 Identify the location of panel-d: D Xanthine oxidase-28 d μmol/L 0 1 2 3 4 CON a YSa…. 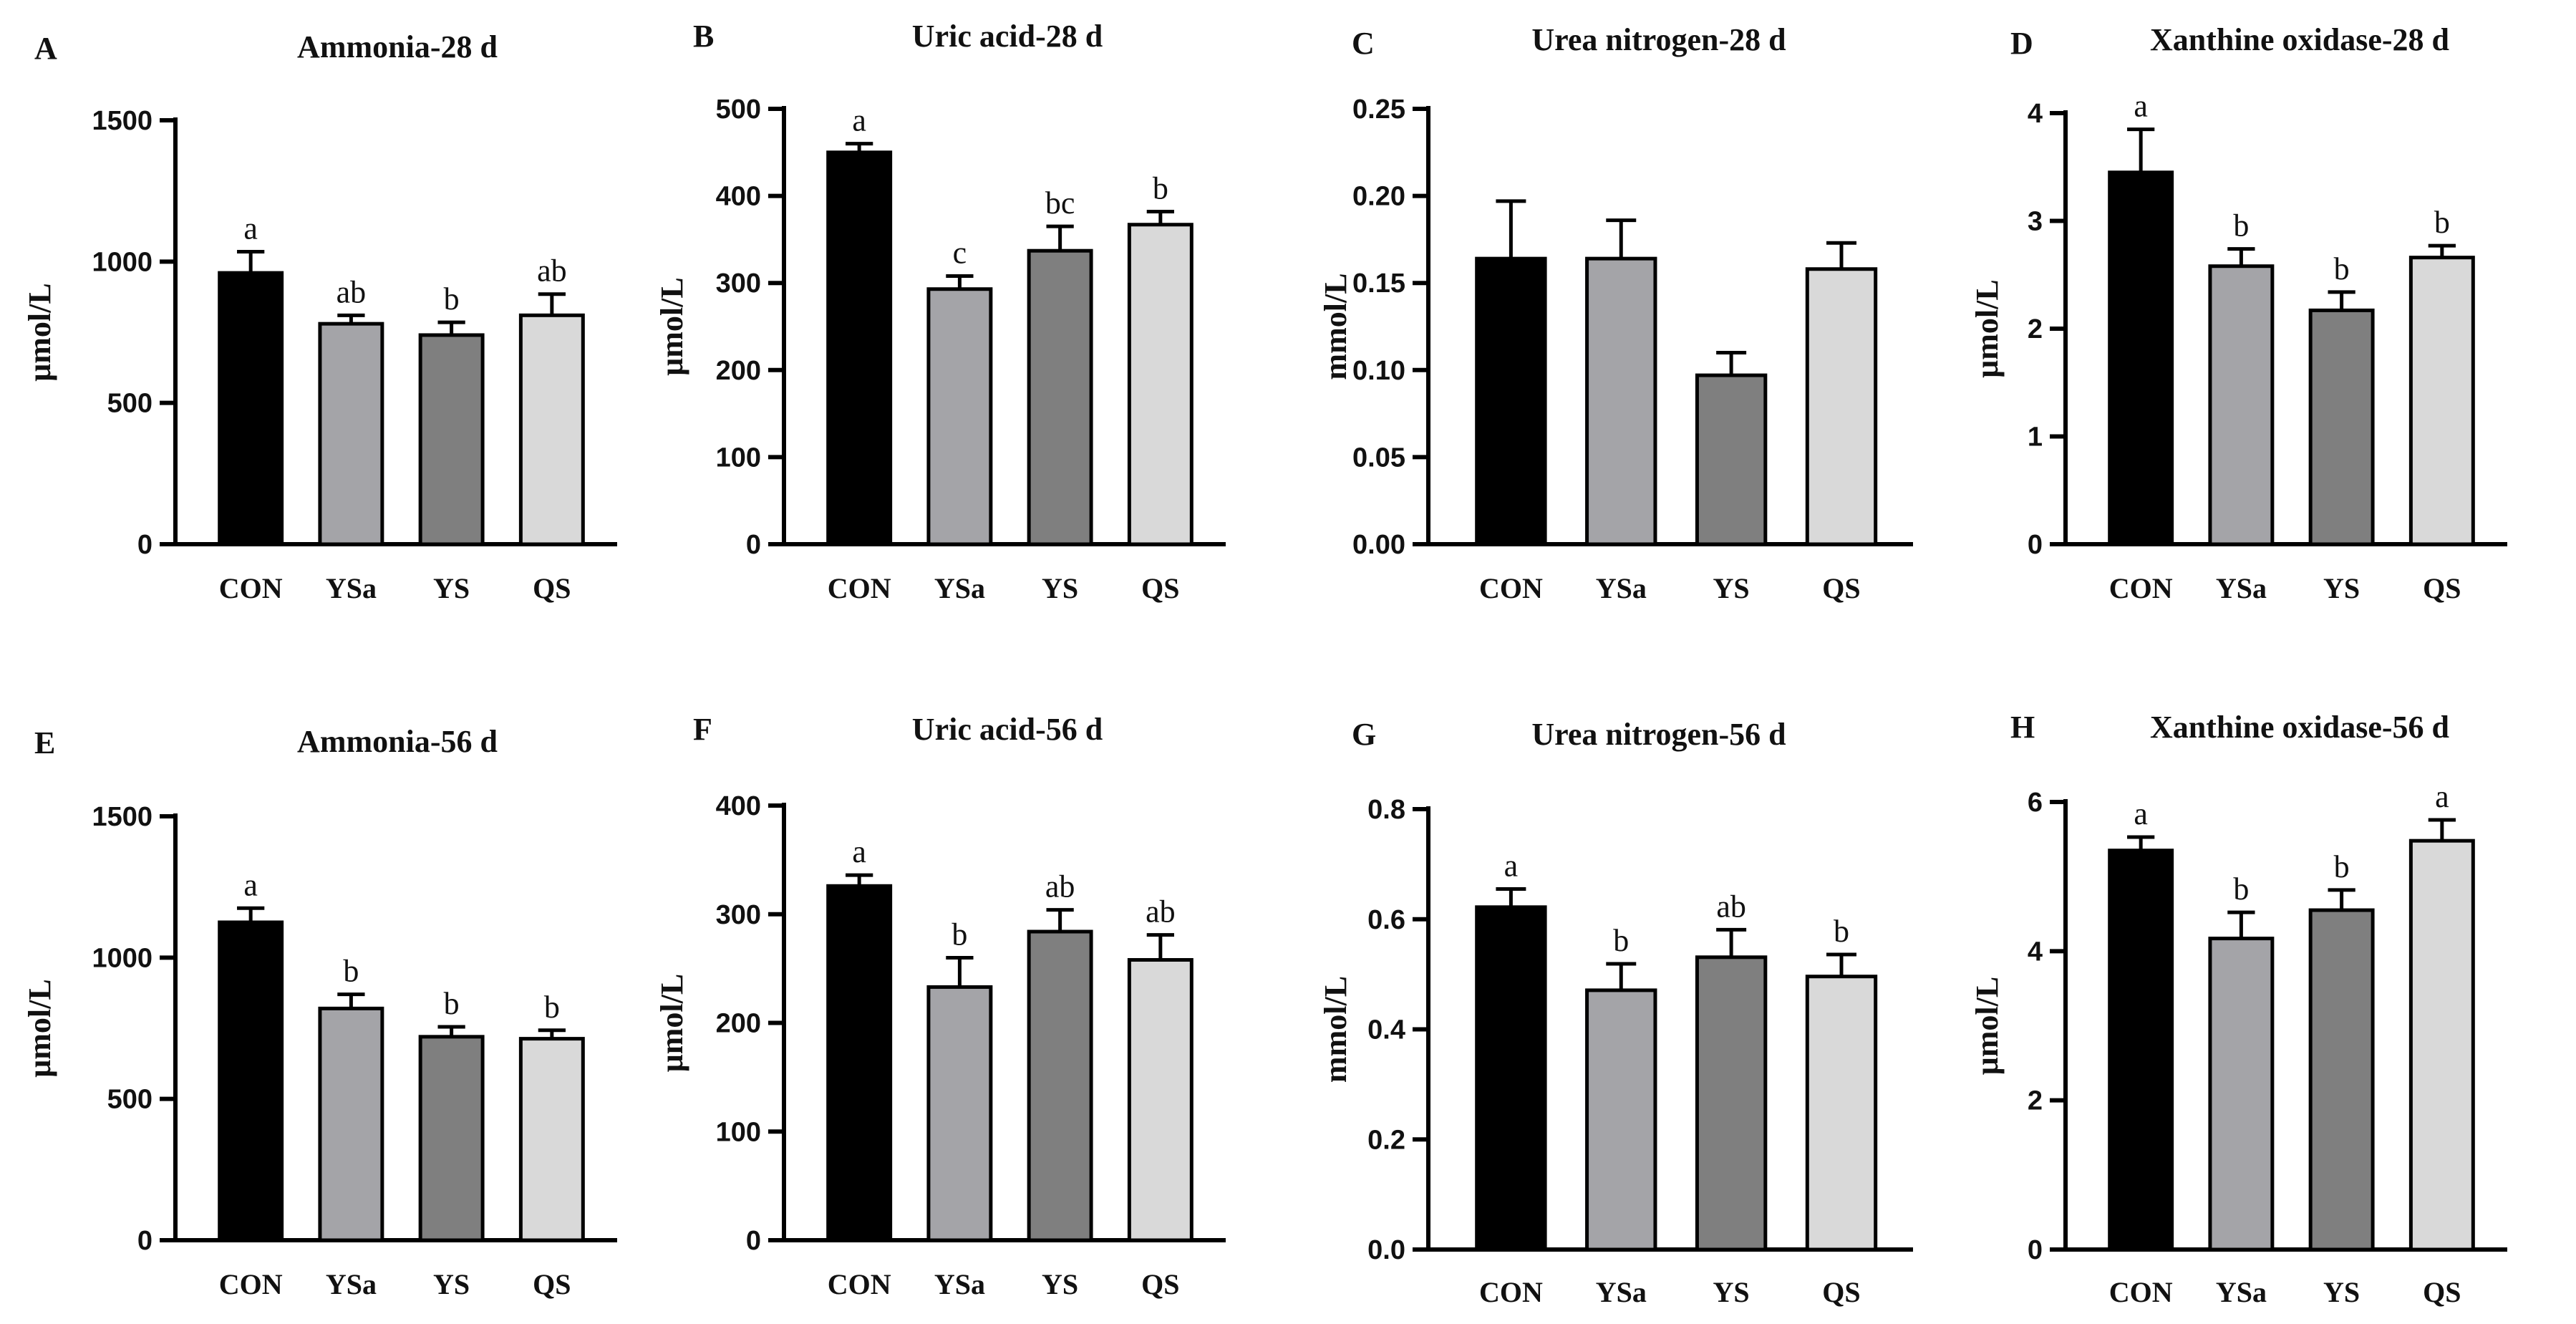
(2238, 313).